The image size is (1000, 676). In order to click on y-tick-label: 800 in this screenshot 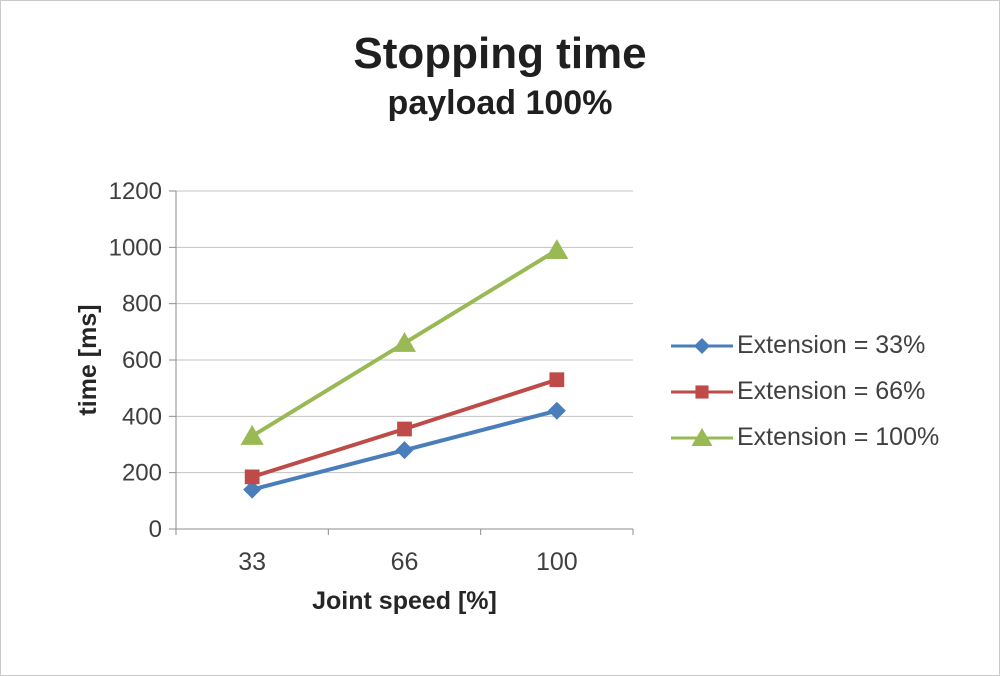, I will do `click(142, 304)`.